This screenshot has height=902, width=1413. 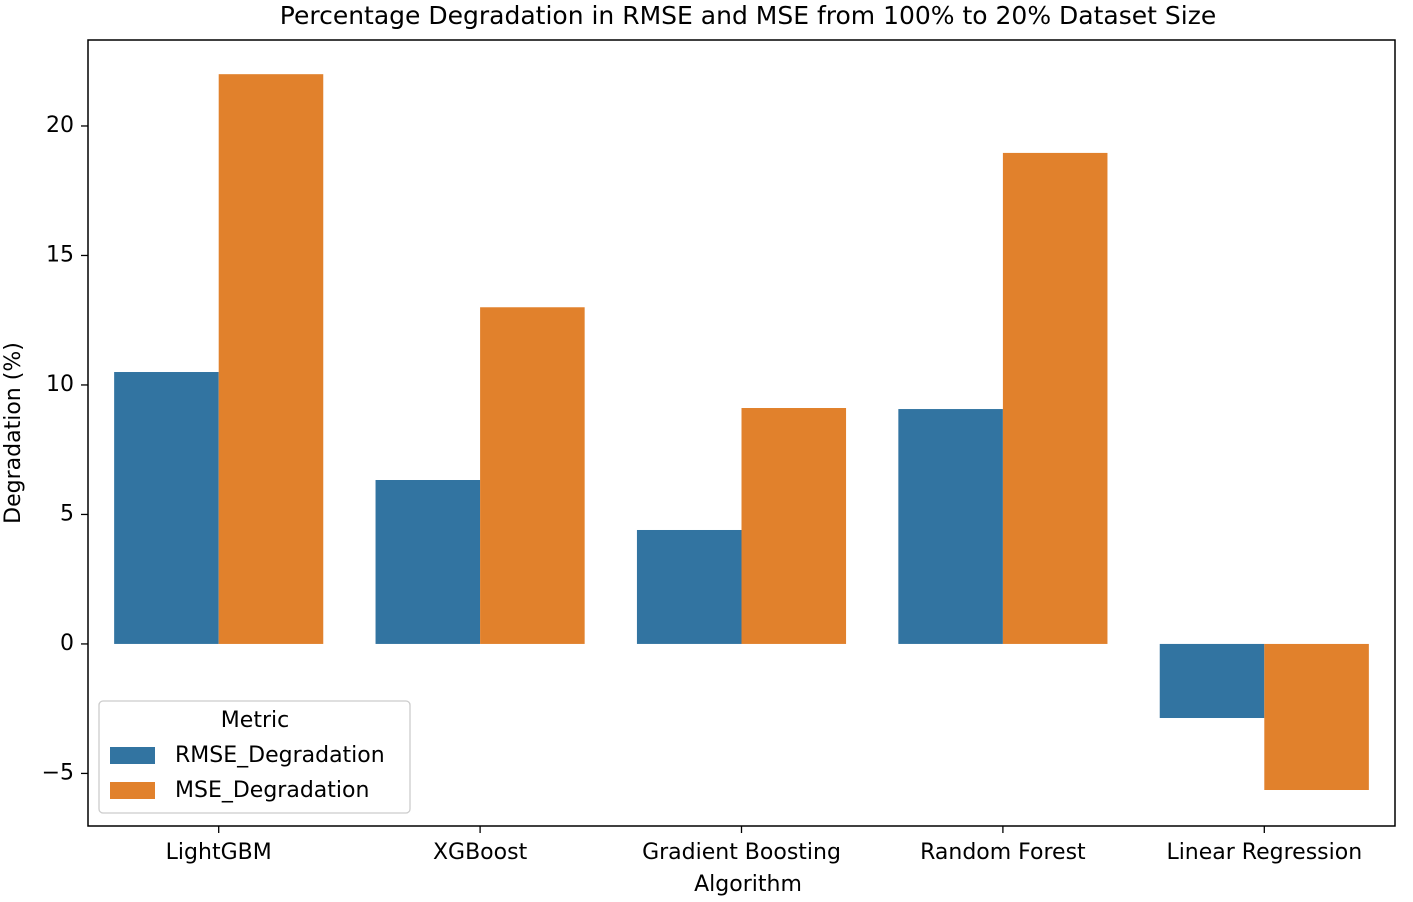 What do you see at coordinates (60, 384) in the screenshot?
I see `y-tick-label: 10` at bounding box center [60, 384].